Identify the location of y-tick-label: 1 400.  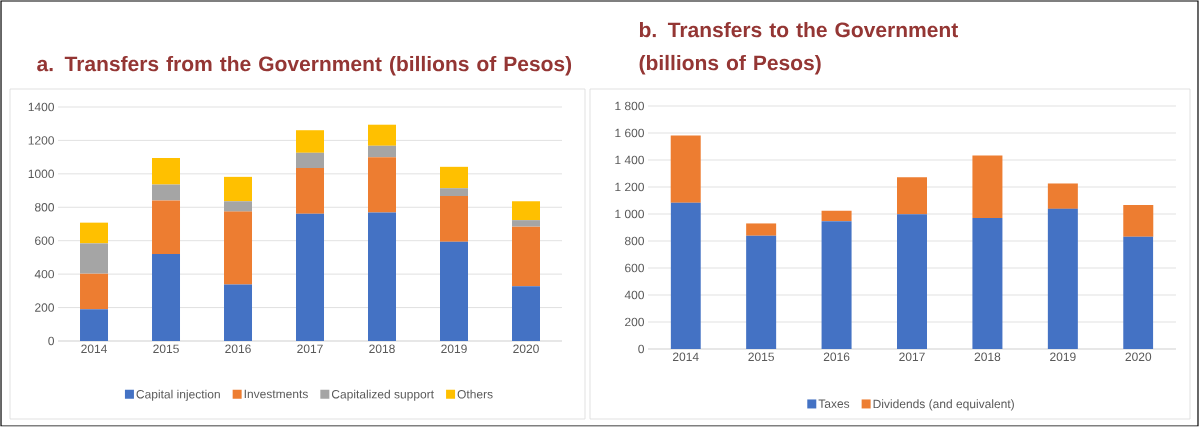
(629, 160).